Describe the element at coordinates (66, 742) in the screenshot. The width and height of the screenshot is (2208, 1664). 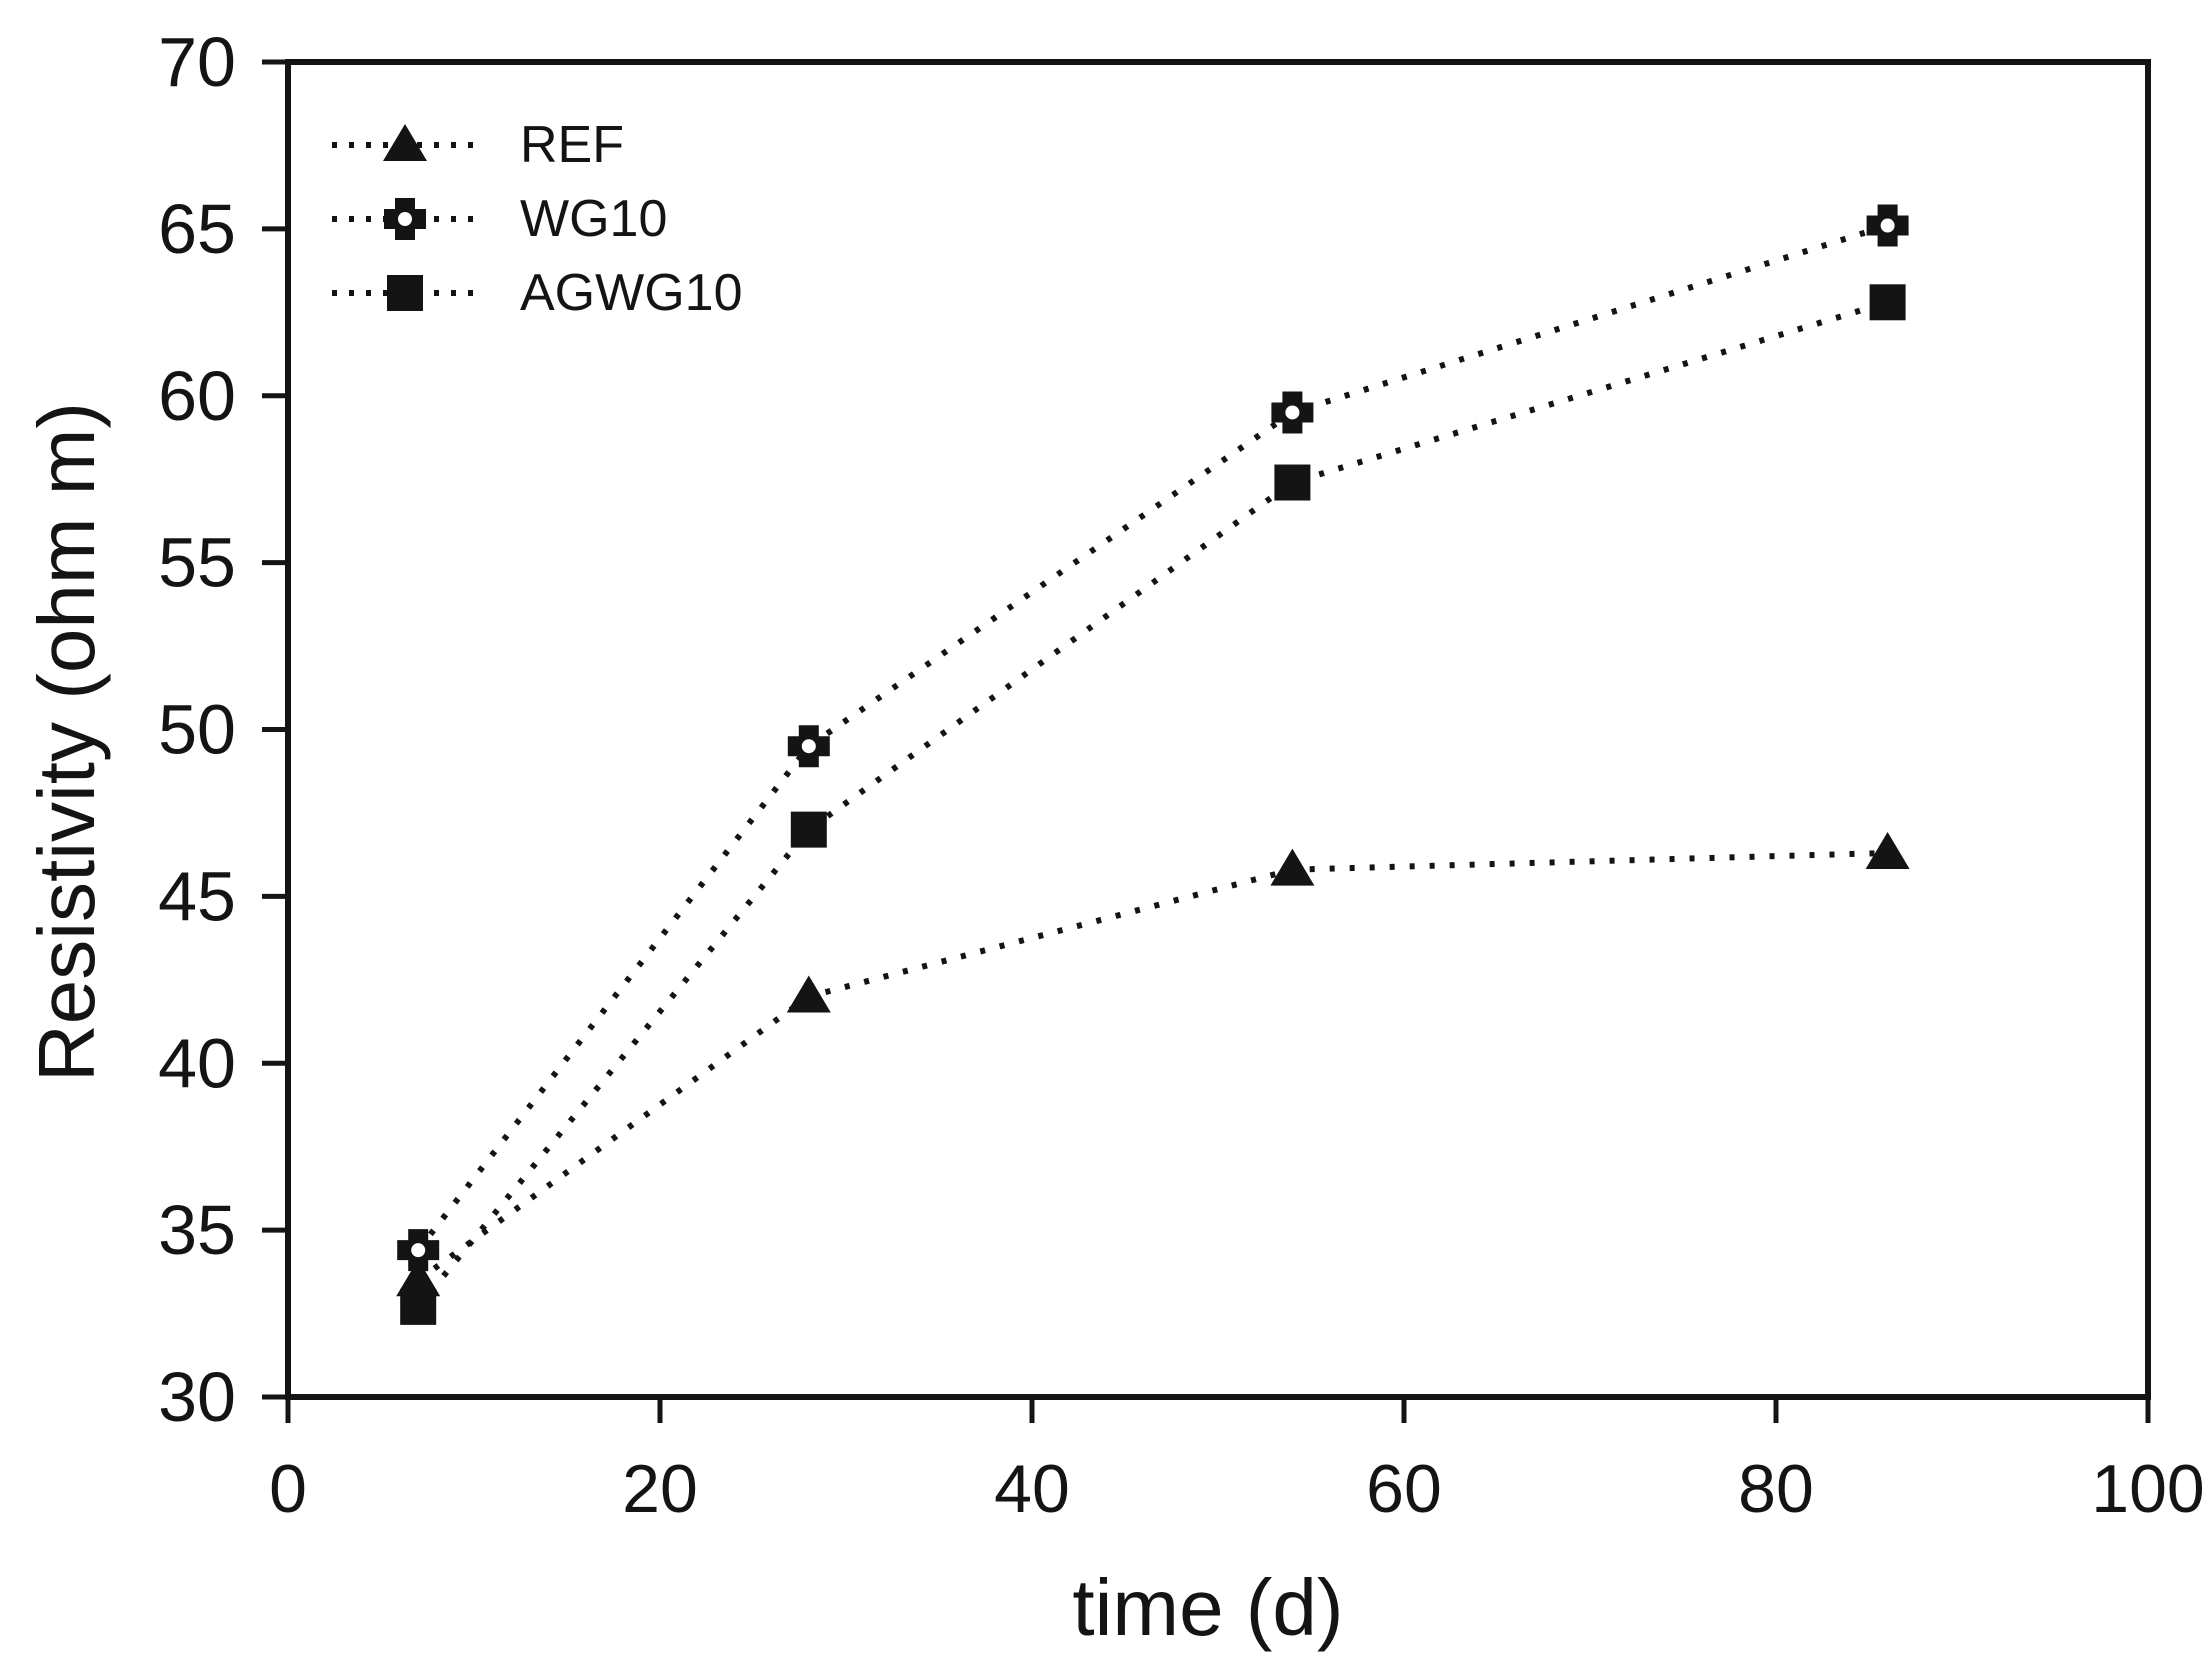
I see `y-axis-title: Resistivity (ohm m)` at that location.